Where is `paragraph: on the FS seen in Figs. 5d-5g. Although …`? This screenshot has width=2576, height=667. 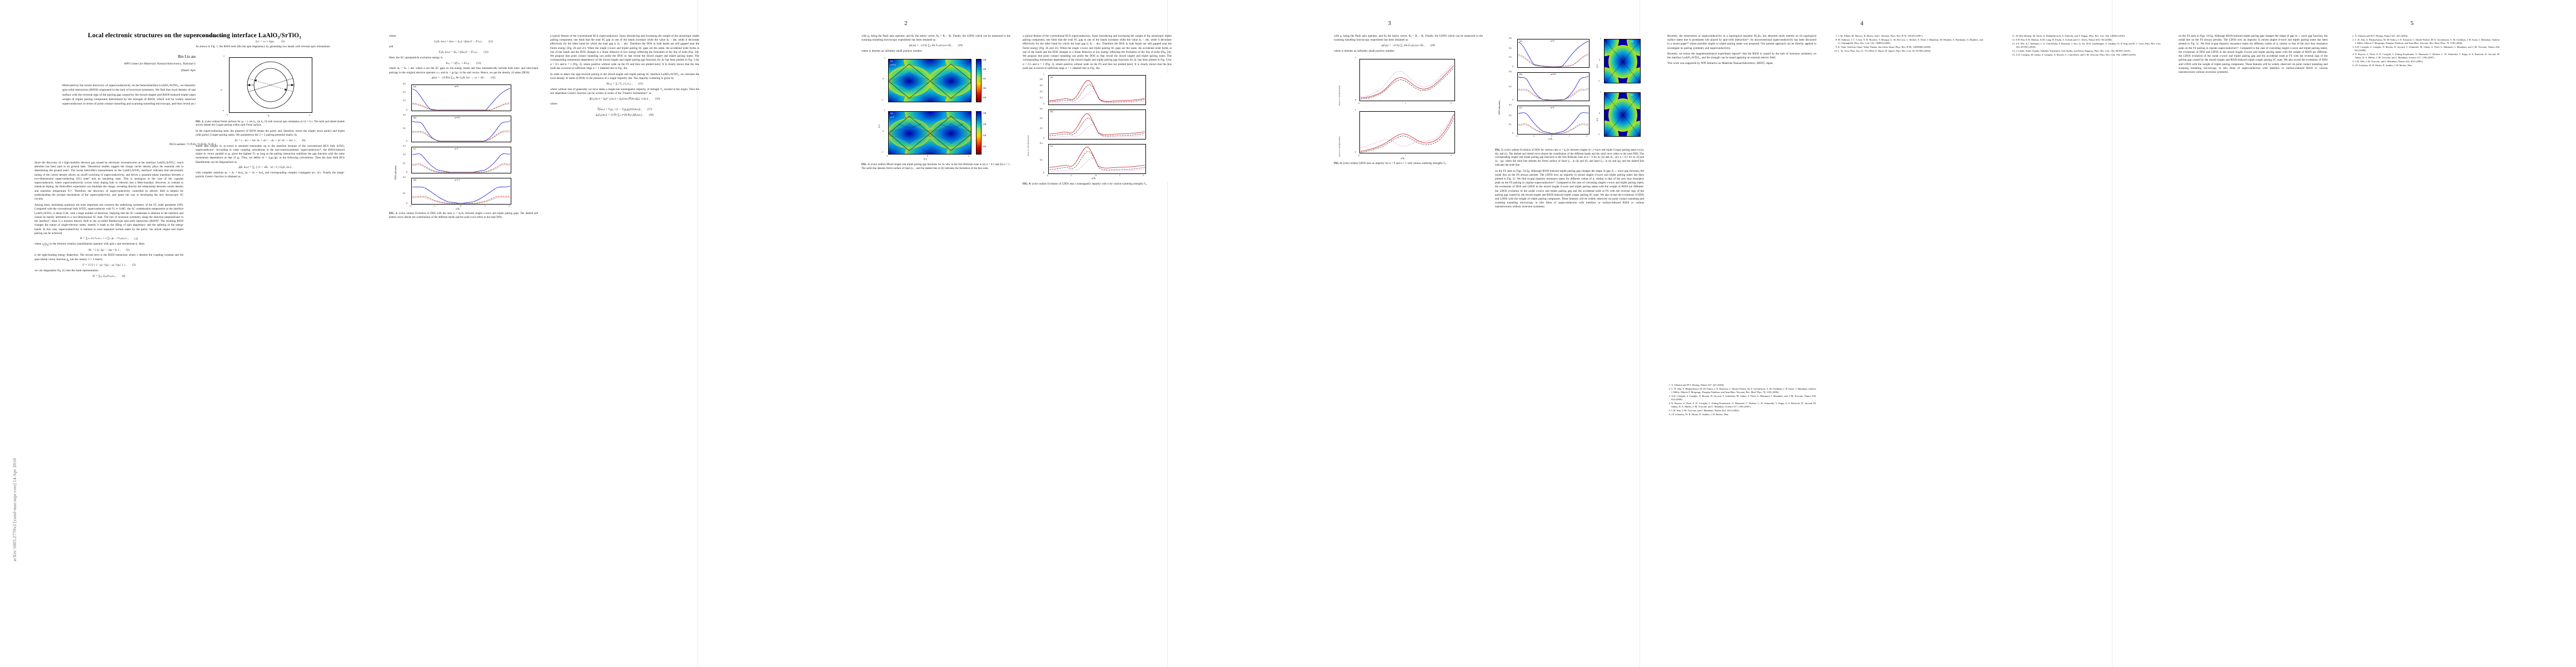
paragraph: on the FS seen in Figs. 5d-5g. Although … is located at coordinates (2253, 54).